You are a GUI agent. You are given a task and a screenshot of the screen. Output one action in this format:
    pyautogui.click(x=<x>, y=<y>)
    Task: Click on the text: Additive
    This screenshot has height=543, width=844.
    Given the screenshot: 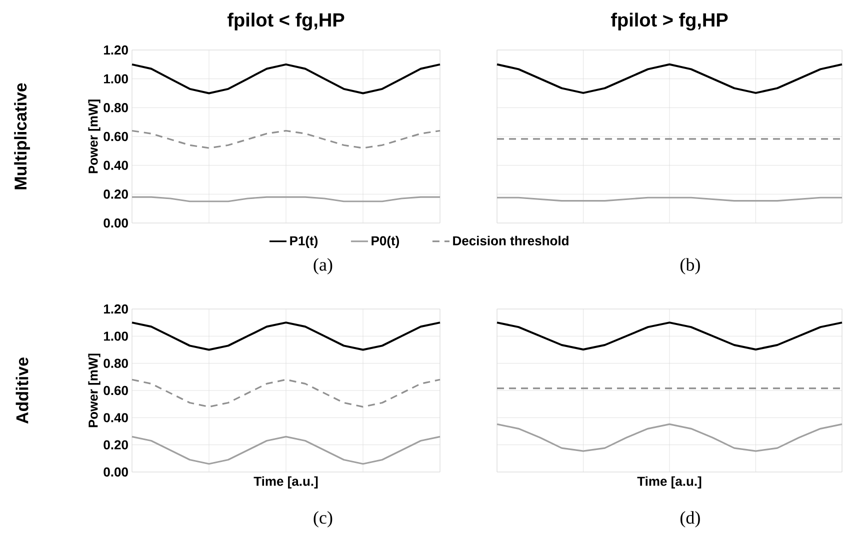 What is the action you would take?
    pyautogui.click(x=22, y=391)
    